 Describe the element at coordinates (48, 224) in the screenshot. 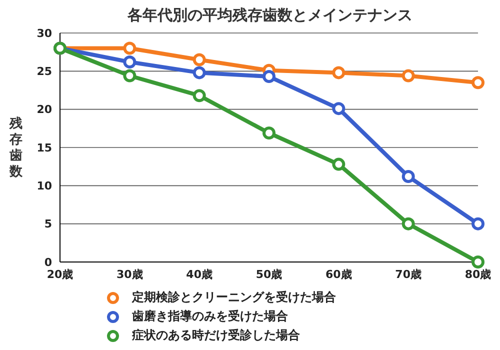

I see `y-tick-label: 5` at that location.